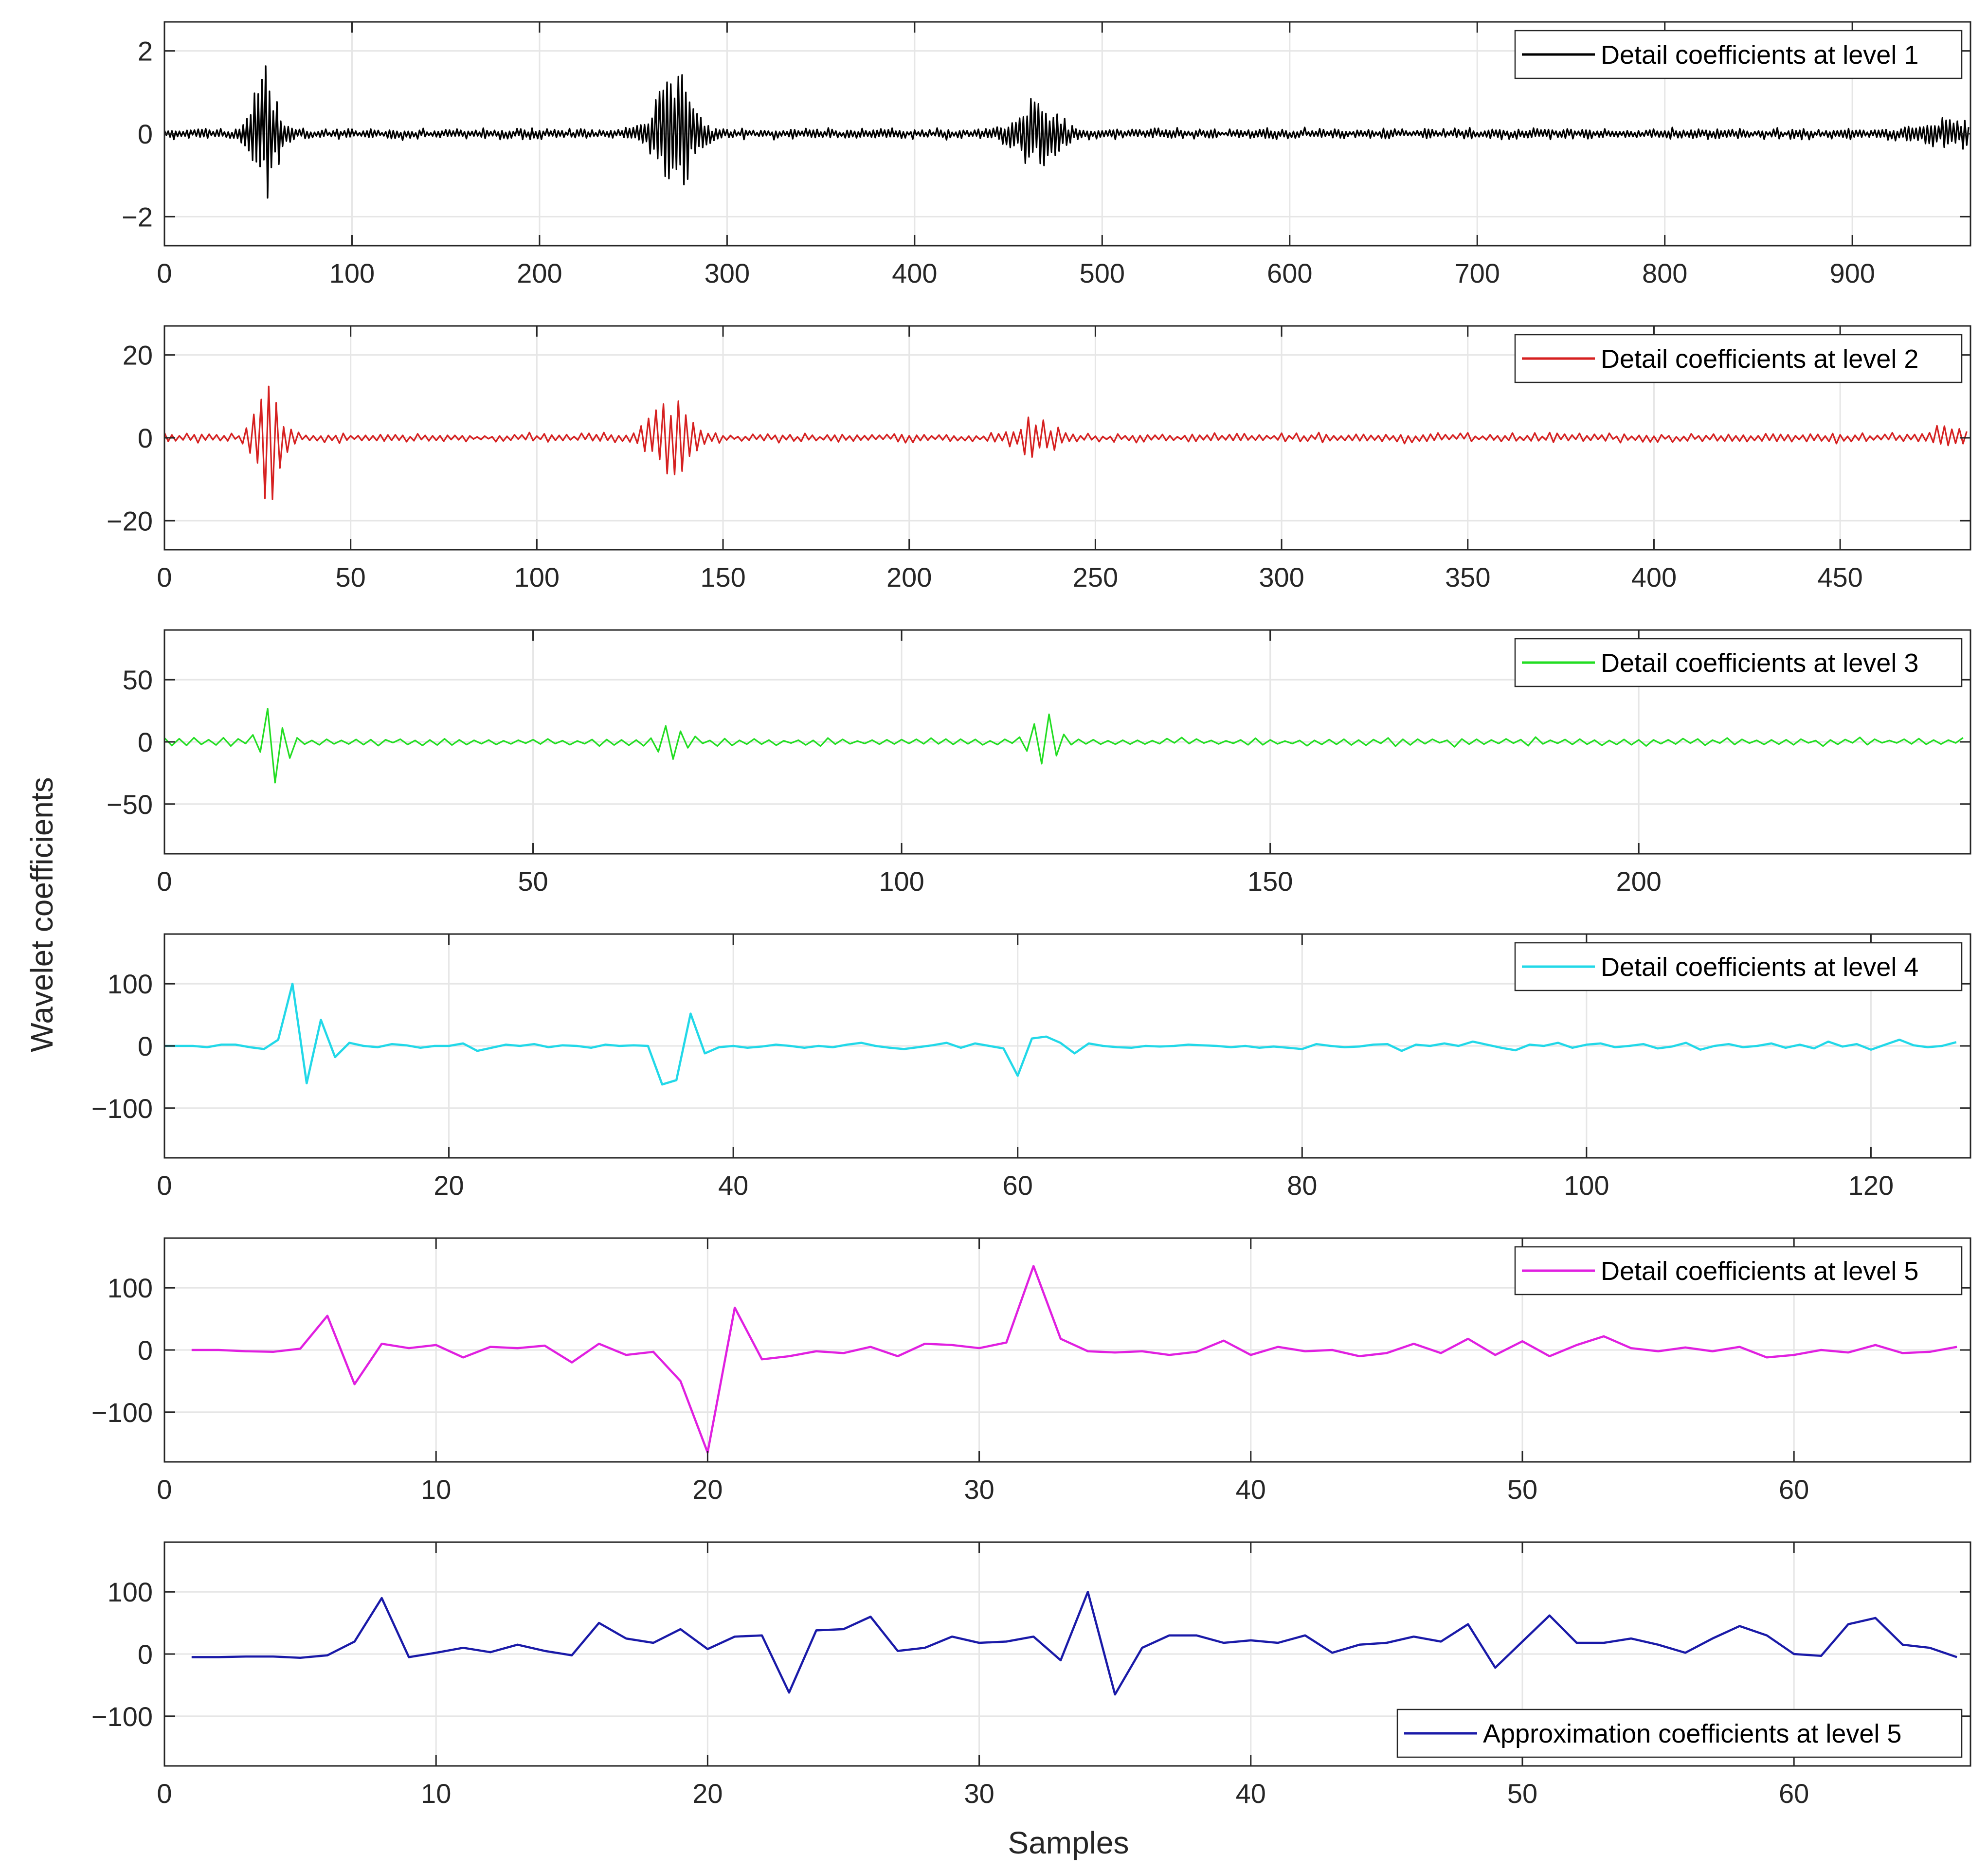  Describe the element at coordinates (1289, 273) in the screenshot. I see `x-tick-label: 600` at that location.